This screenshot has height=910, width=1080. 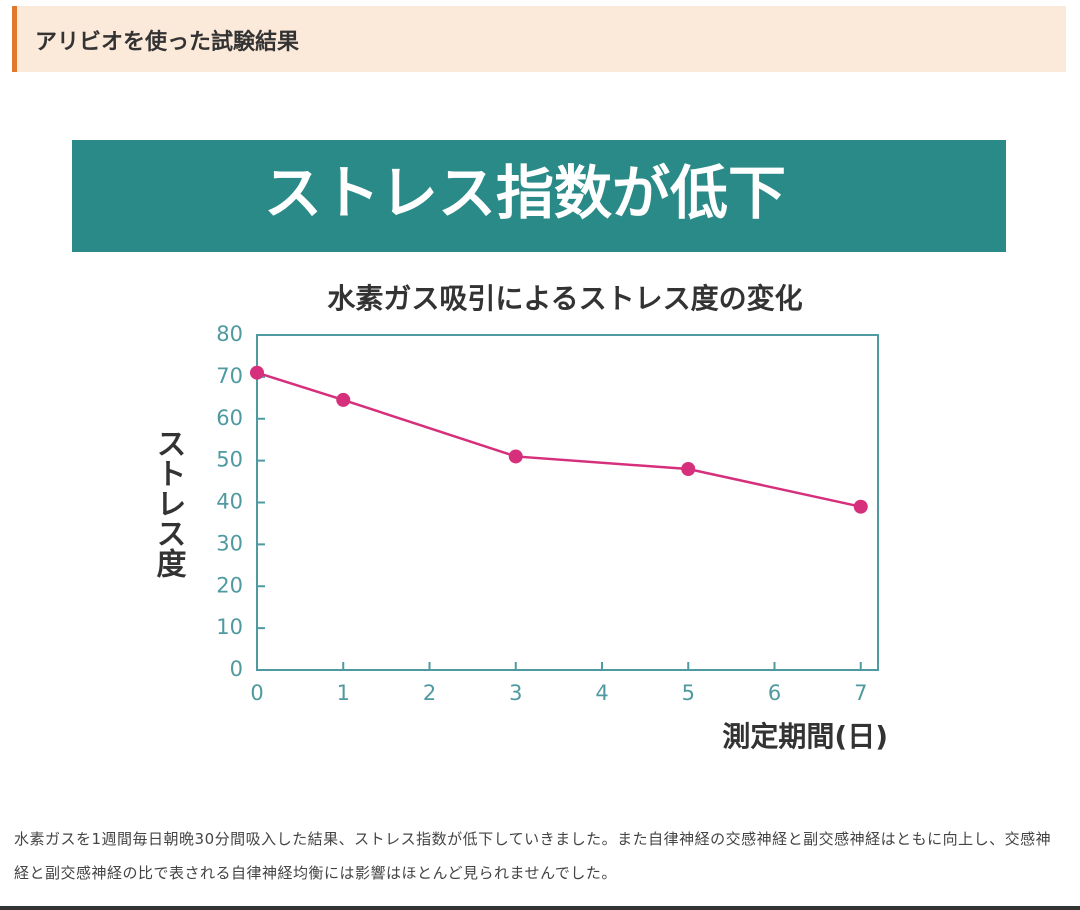 I want to click on y-axis-label: ストレス度, so click(x=169, y=503).